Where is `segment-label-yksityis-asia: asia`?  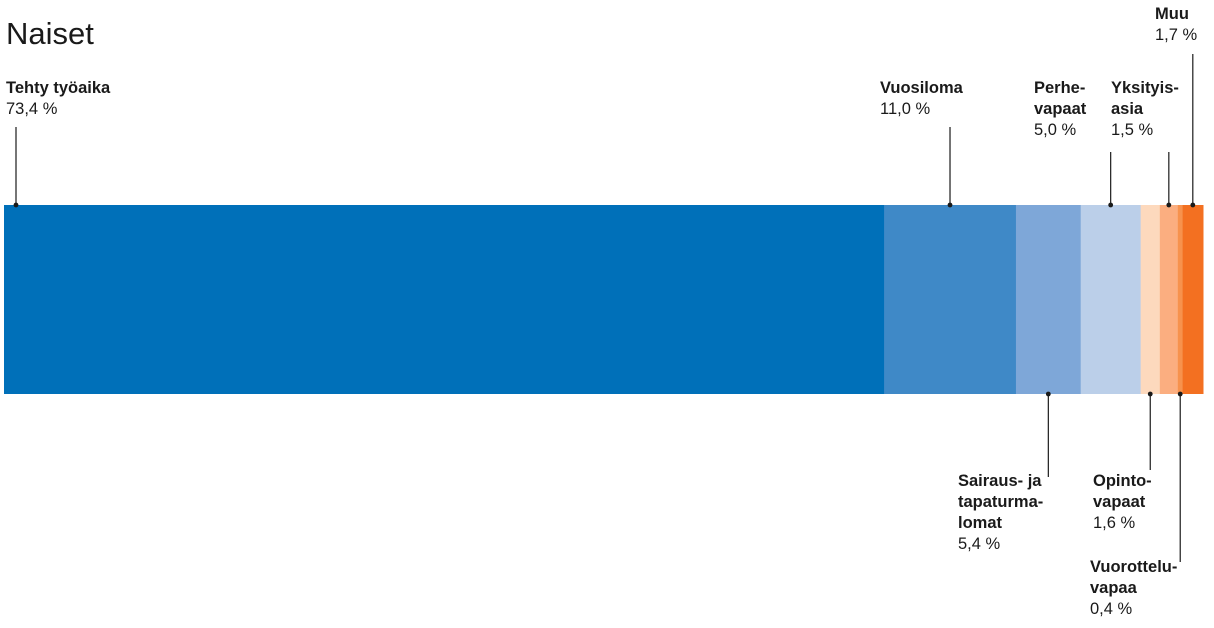
segment-label-yksityis-asia: asia is located at coordinates (1127, 109).